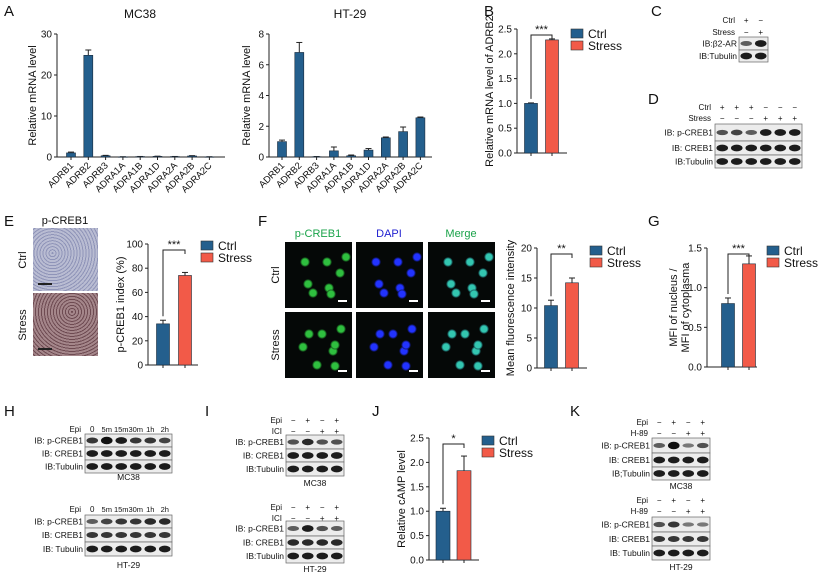  What do you see at coordinates (128, 565) in the screenshot?
I see `blot-cell-line-label: HT-29` at bounding box center [128, 565].